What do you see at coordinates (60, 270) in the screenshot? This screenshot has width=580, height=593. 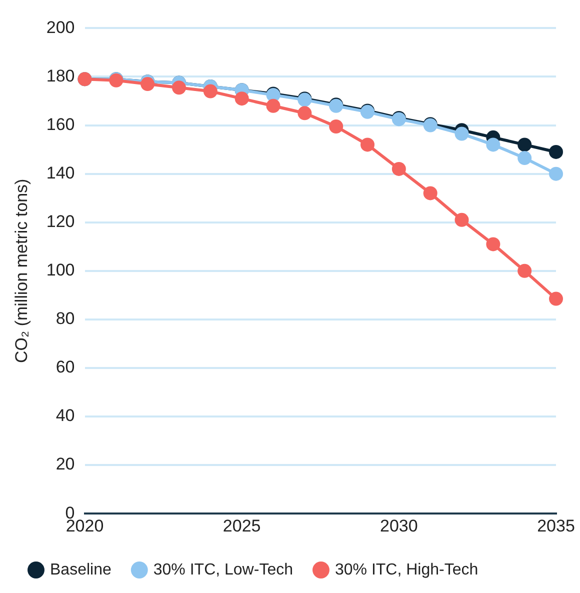 I see `y-tick-label: 100` at bounding box center [60, 270].